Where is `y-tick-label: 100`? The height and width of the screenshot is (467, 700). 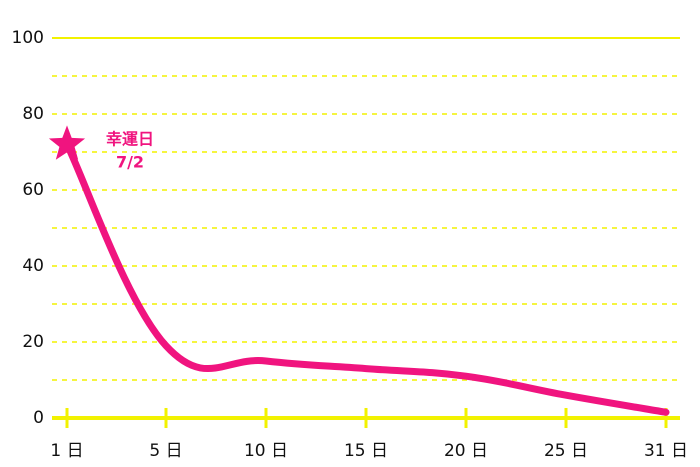 y-tick-label: 100 is located at coordinates (28, 38).